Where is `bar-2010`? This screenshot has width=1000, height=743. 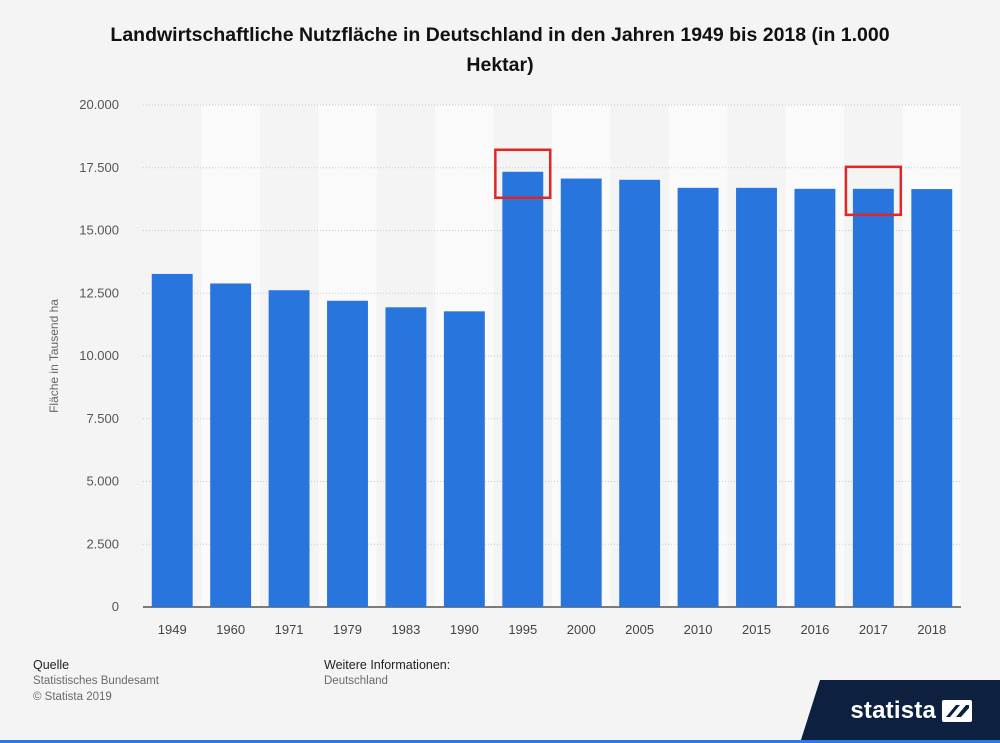 bar-2010 is located at coordinates (698, 397).